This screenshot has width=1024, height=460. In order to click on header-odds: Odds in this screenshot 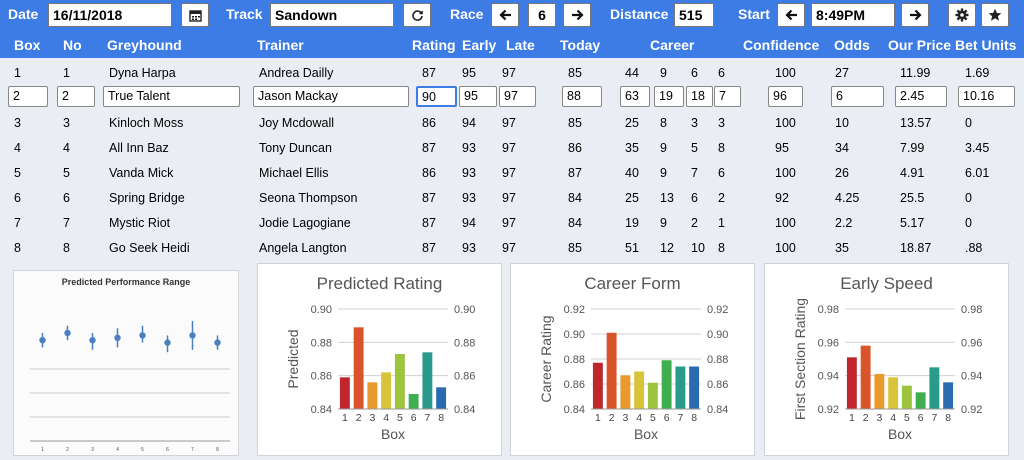, I will do `click(852, 45)`.